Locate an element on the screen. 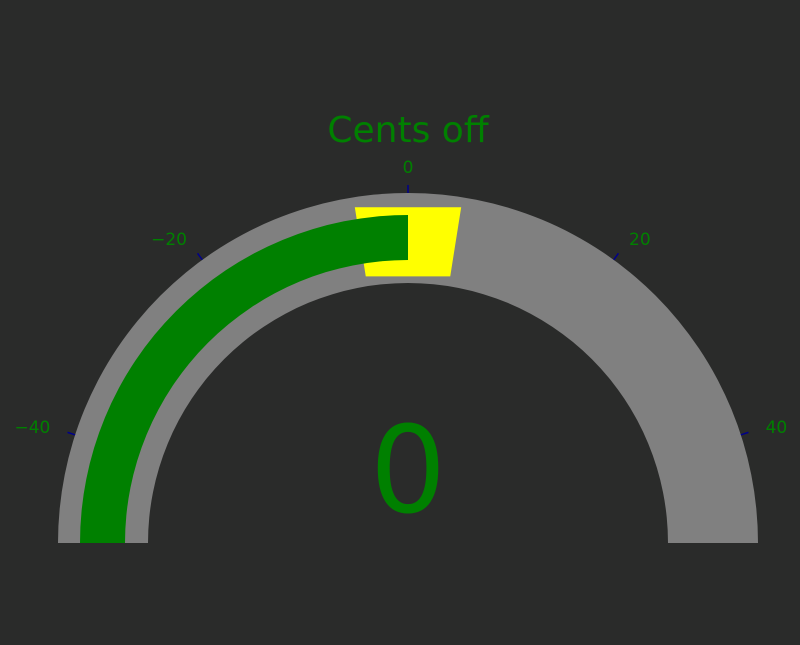 The height and width of the screenshot is (645, 800). gauge-tick-label: 0 is located at coordinates (408, 168).